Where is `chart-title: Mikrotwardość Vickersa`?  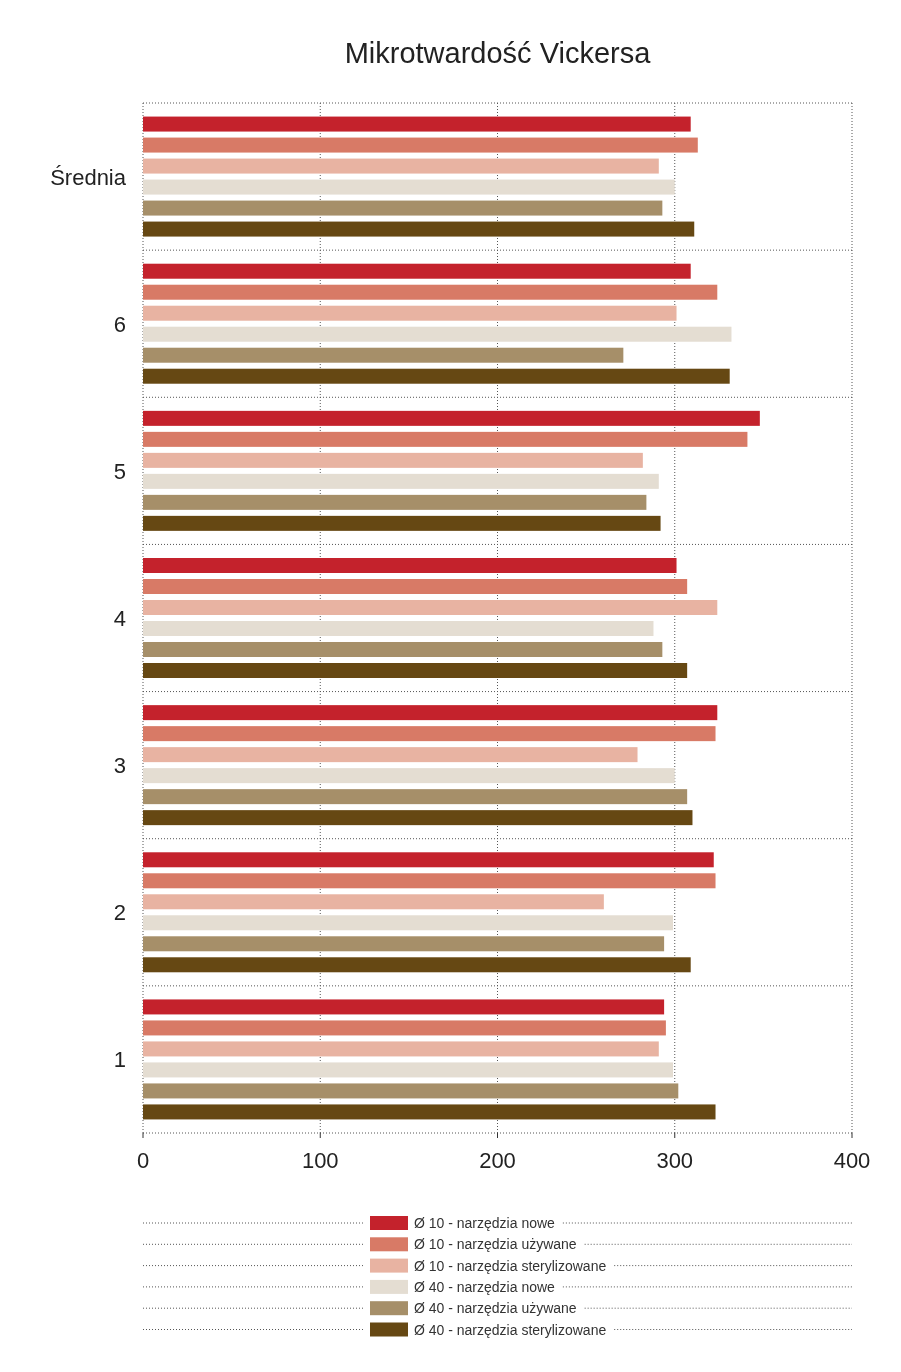
chart-title: Mikrotwardość Vickersa is located at coordinates (498, 53).